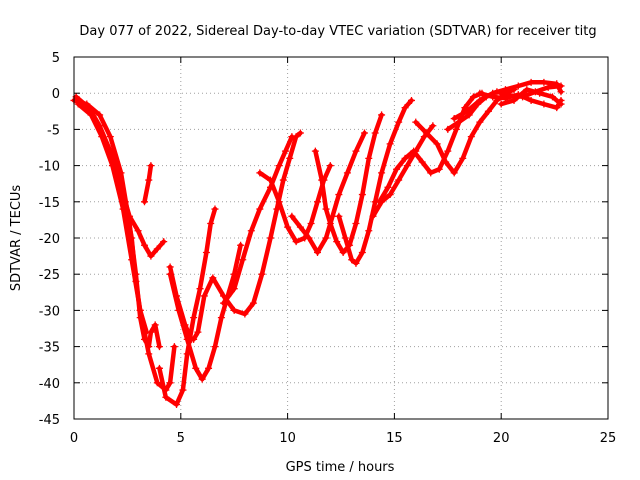 Image resolution: width=640 pixels, height=480 pixels. What do you see at coordinates (394, 438) in the screenshot?
I see `x-tick-label: 15` at bounding box center [394, 438].